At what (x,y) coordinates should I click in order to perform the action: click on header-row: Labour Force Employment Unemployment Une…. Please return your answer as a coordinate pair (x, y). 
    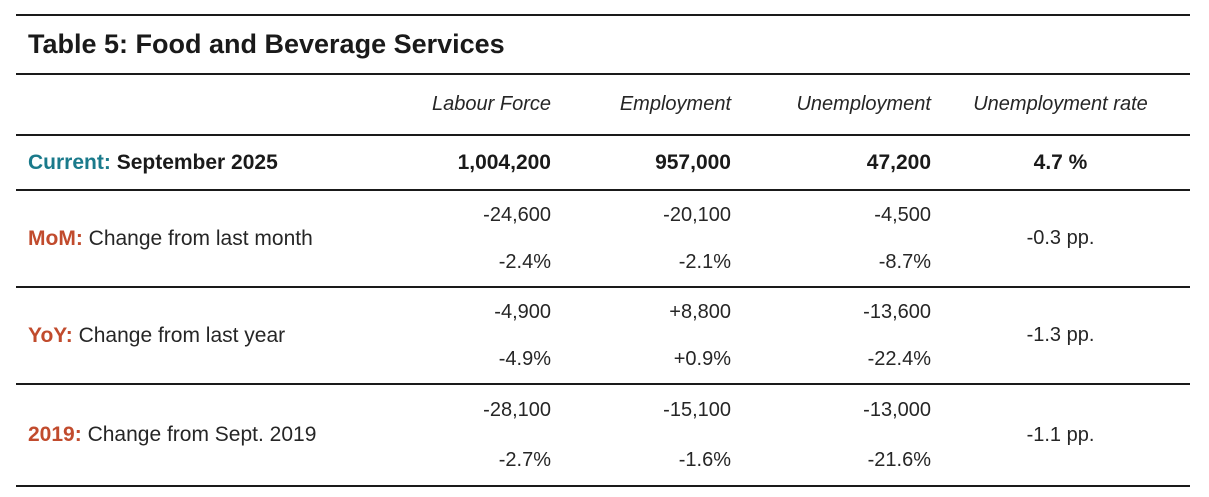
    Looking at the image, I should click on (603, 105).